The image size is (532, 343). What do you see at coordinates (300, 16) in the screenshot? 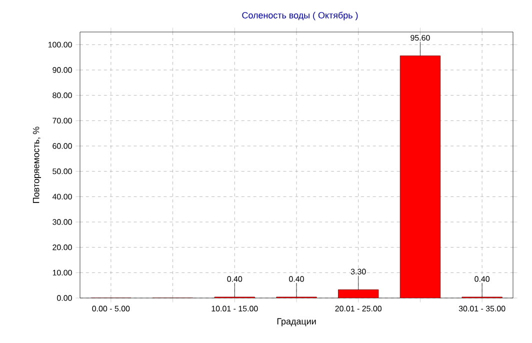
I see `chart-title: Соленость воды ( Октябрь )` at bounding box center [300, 16].